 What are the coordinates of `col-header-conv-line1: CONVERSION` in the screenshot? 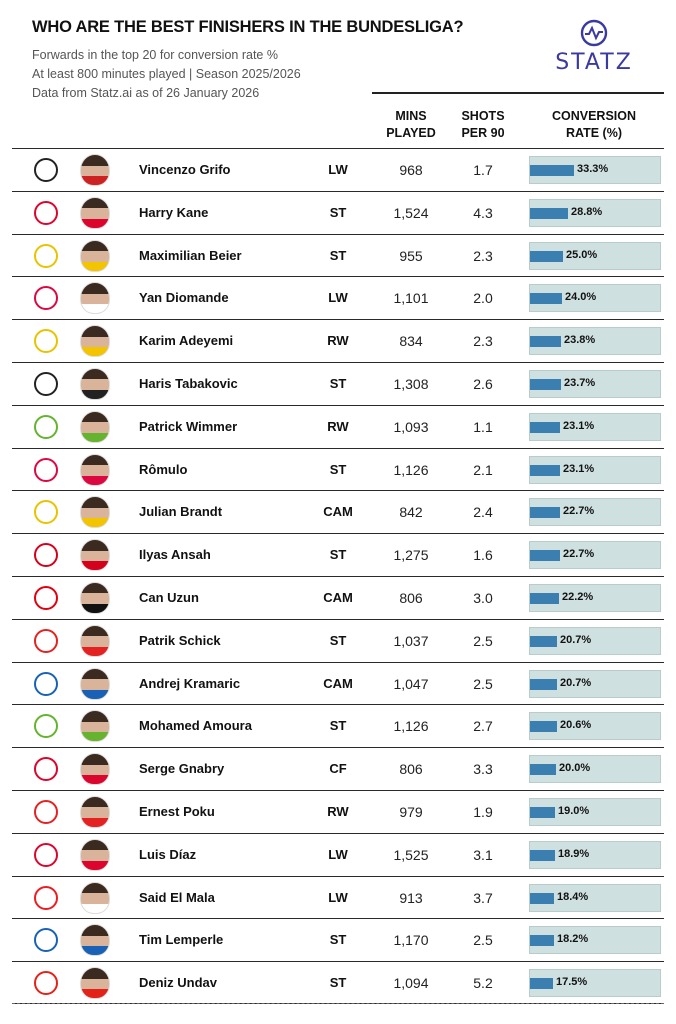 It's located at (594, 116).